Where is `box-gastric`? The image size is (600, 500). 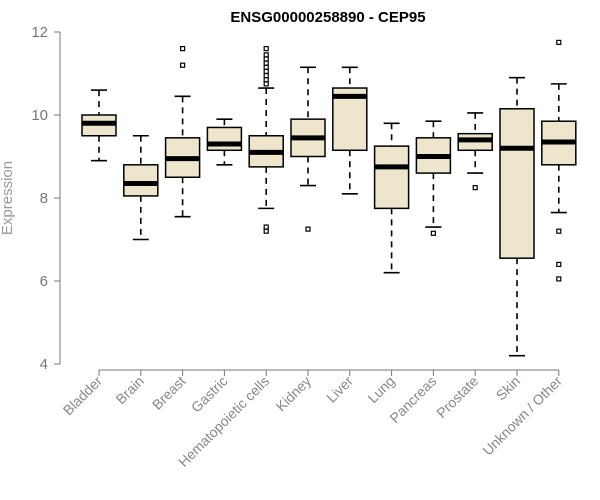 box-gastric is located at coordinates (224, 142).